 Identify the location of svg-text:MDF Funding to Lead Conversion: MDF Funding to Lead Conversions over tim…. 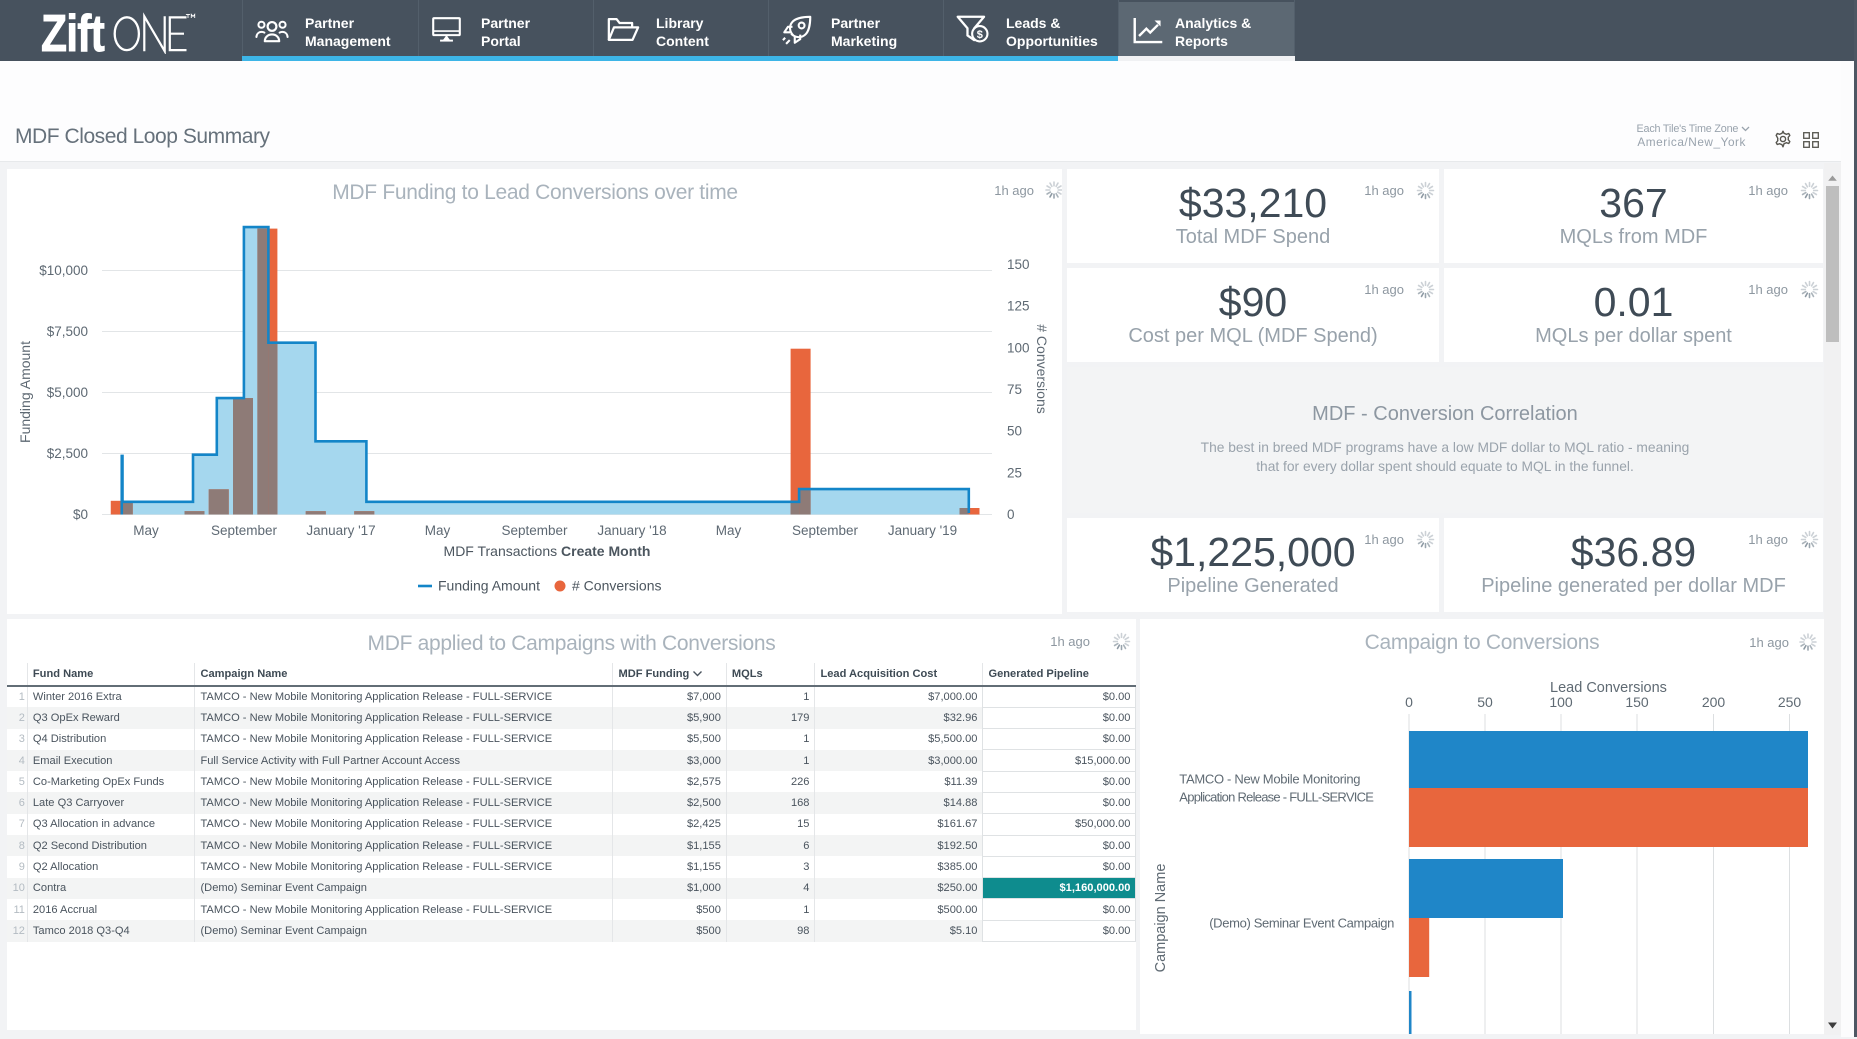
(535, 192).